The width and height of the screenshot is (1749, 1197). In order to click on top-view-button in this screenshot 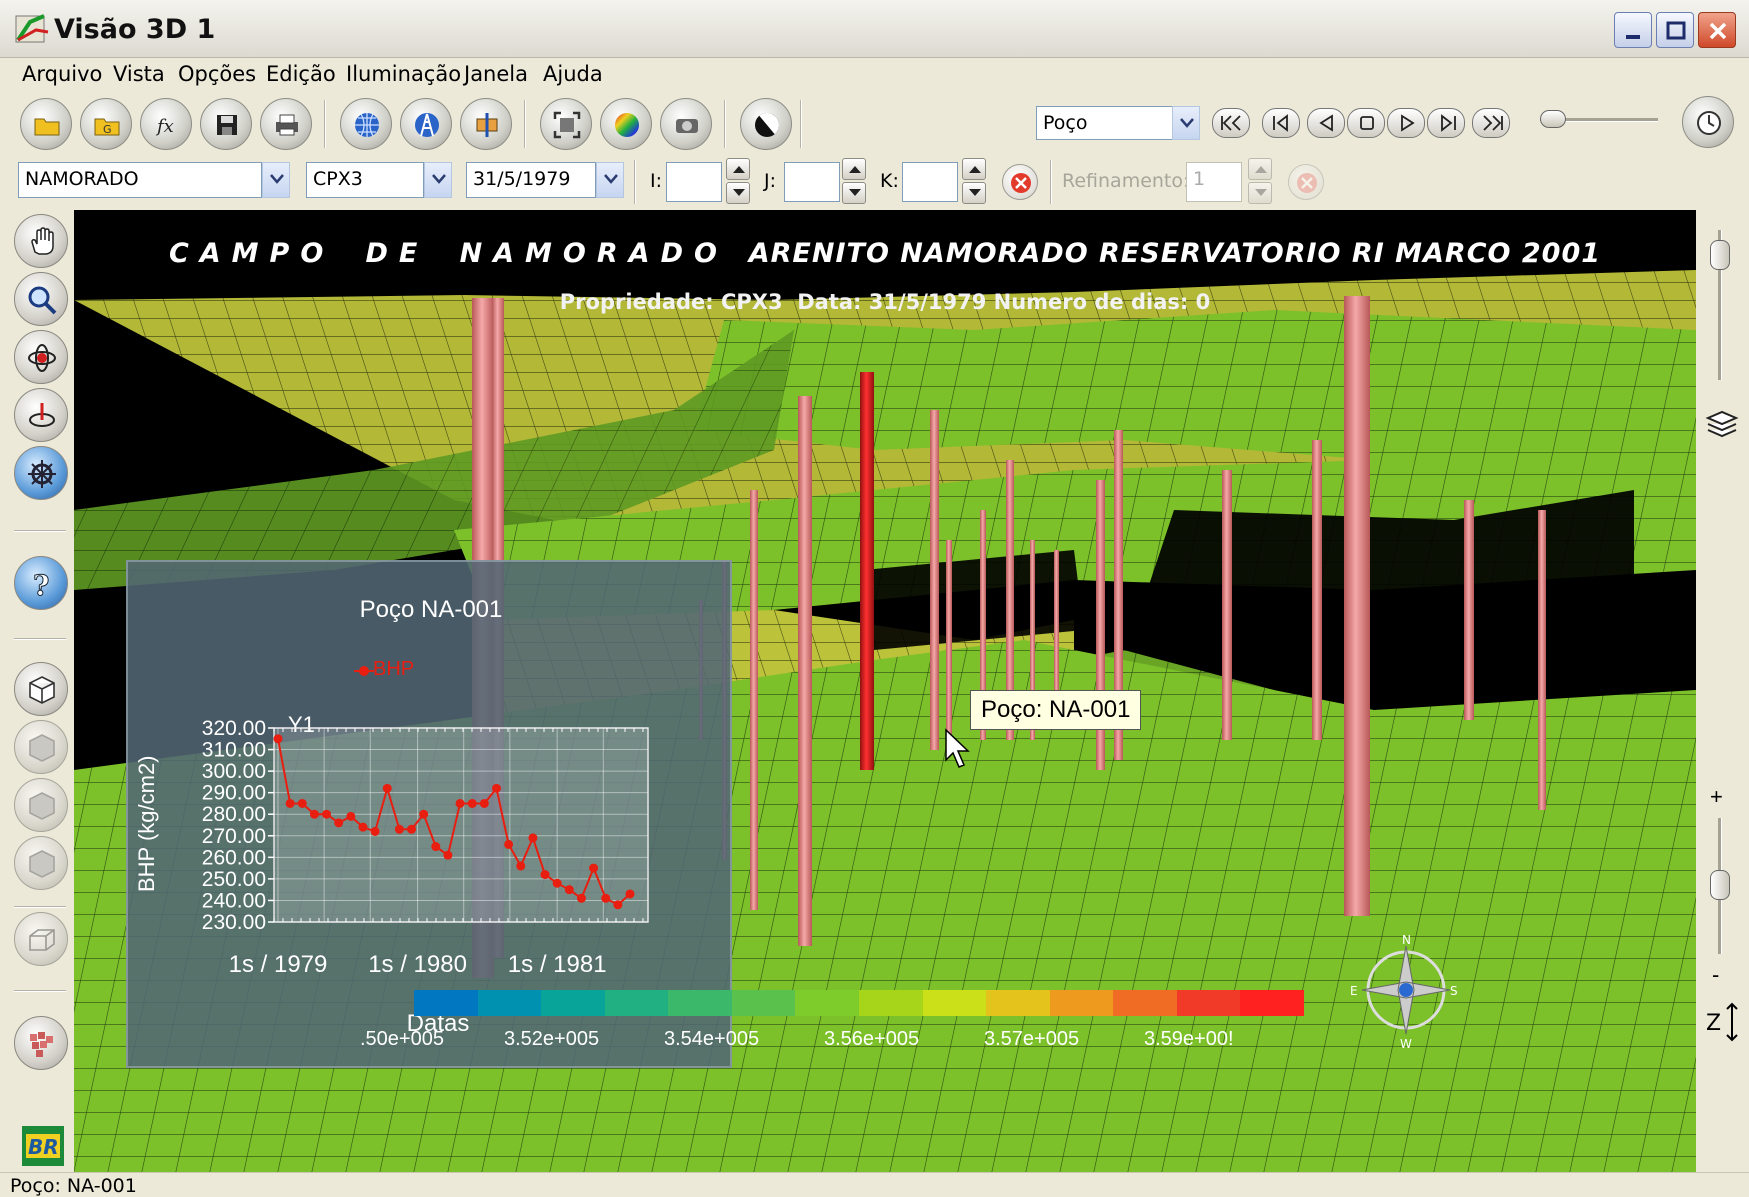, I will do `click(41, 747)`.